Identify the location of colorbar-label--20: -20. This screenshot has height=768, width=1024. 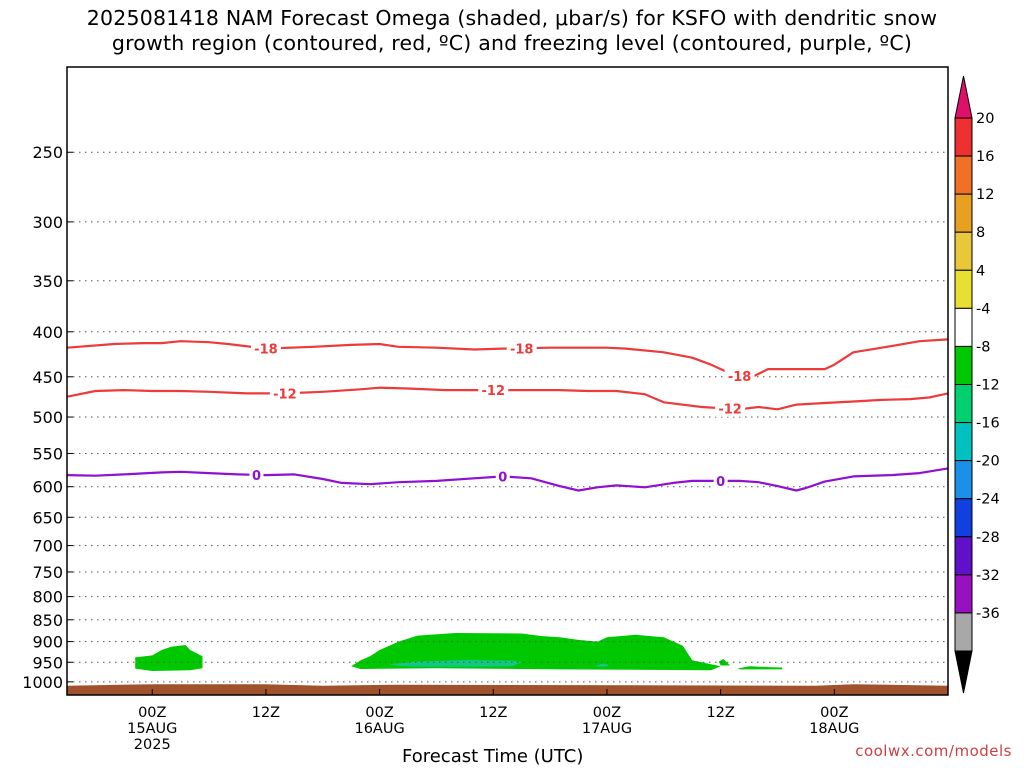
(988, 462).